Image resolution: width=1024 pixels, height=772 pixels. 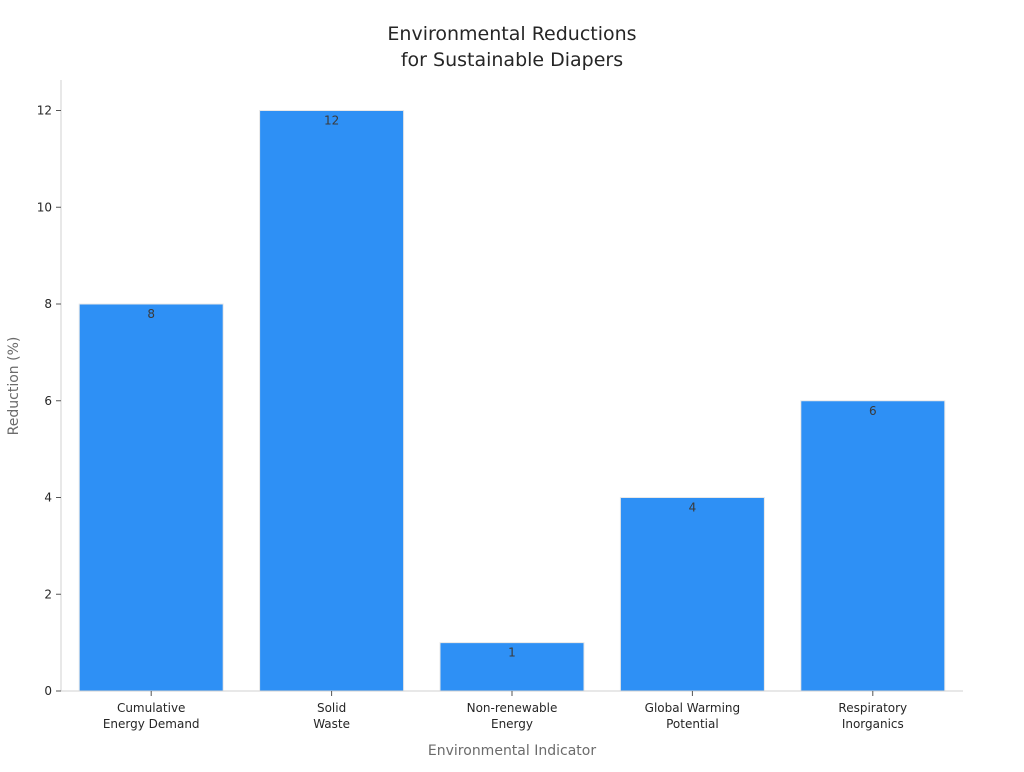 I want to click on x-tick-label: Respiratory Inorganics, so click(x=872, y=716).